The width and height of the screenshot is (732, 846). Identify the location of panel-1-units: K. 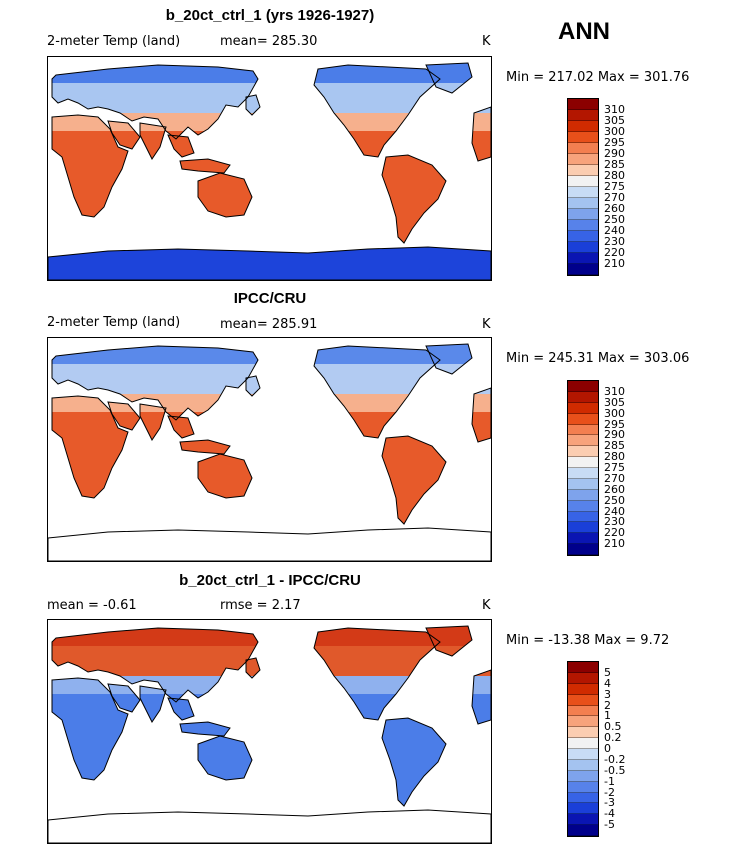
(486, 41).